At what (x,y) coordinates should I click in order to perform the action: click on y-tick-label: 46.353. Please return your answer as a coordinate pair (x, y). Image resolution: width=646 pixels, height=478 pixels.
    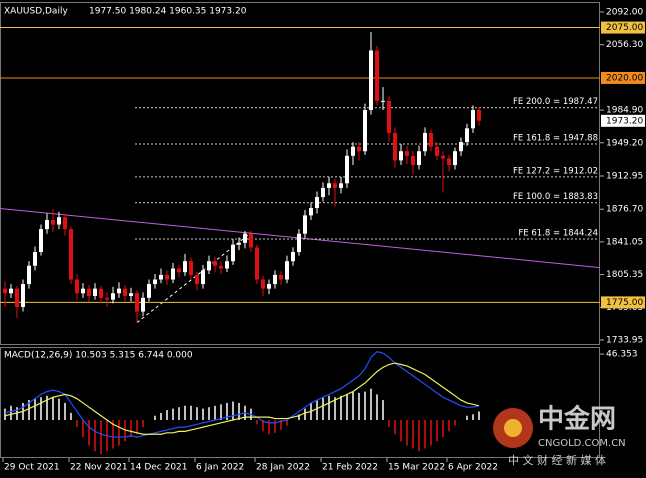
    Looking at the image, I should click on (622, 355).